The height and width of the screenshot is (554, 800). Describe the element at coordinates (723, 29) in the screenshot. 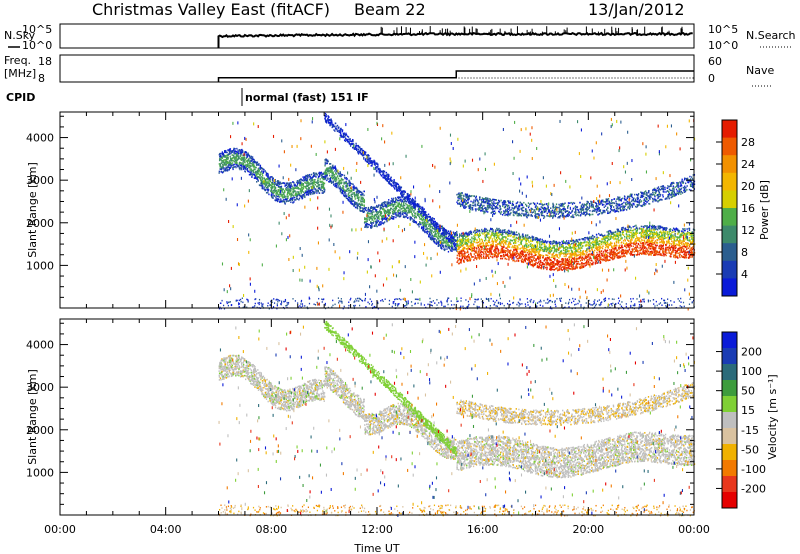

I see `nsearch-tick-top: 10^5` at that location.